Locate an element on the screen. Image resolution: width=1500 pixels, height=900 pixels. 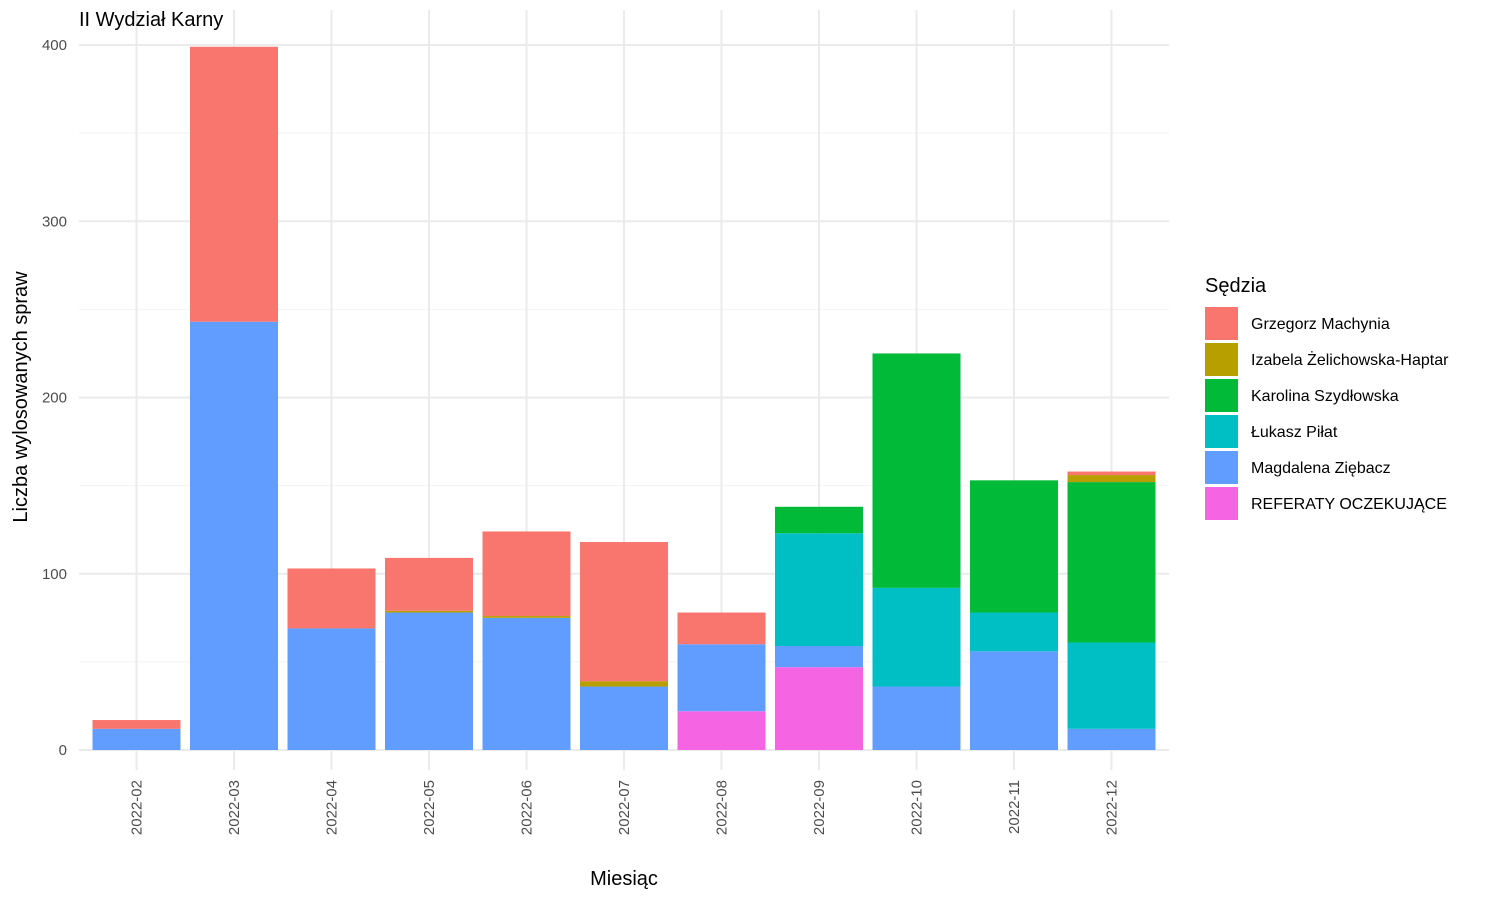
x-tick-label: 2022-05 is located at coordinates (429, 807).